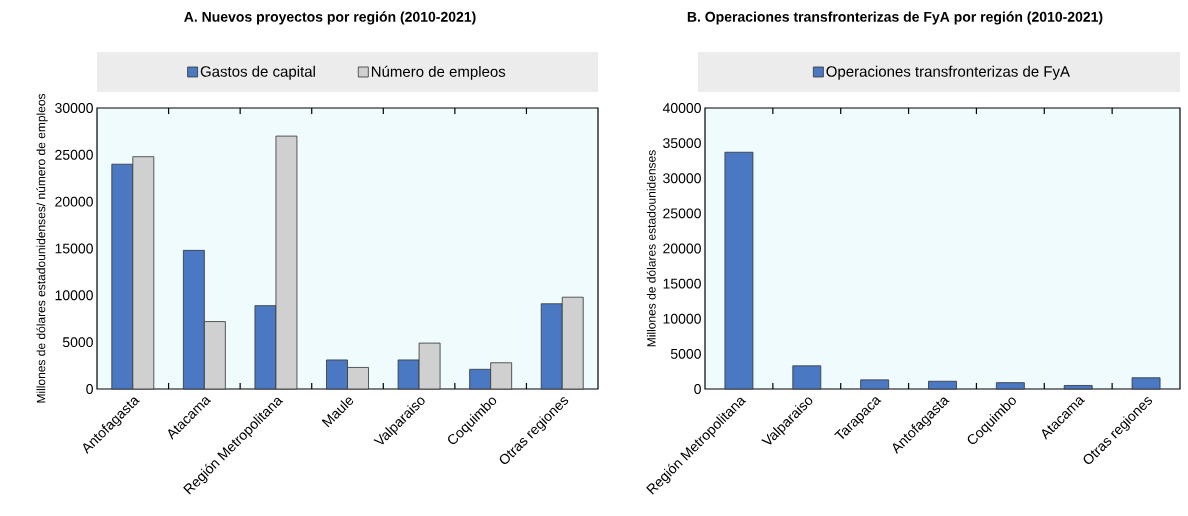 This screenshot has height=516, width=1188. I want to click on y-axis-title: Millones de dólares estadounidenses/ número de empleos, so click(42, 248).